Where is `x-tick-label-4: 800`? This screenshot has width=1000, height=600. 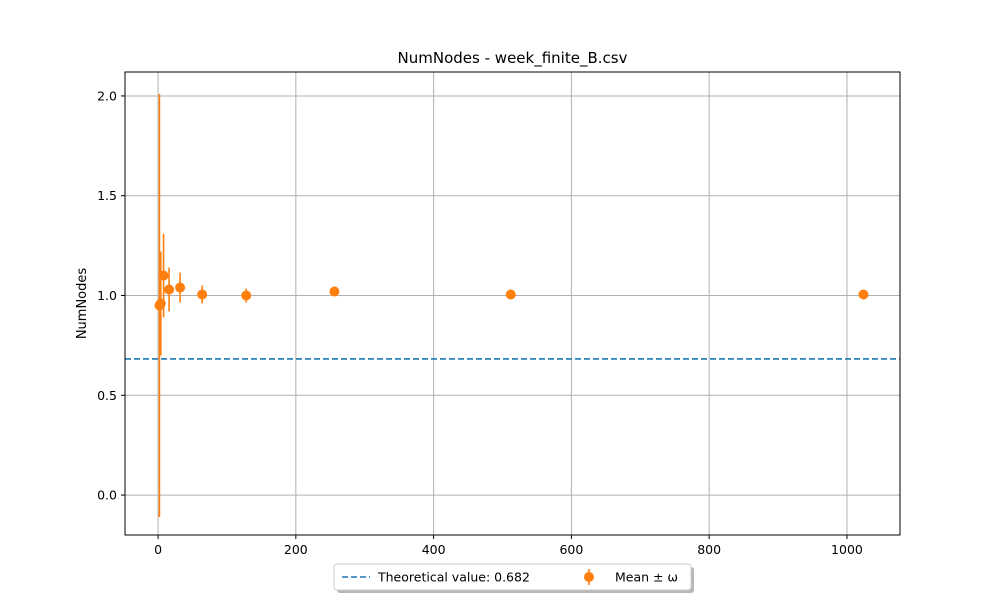 x-tick-label-4: 800 is located at coordinates (709, 549).